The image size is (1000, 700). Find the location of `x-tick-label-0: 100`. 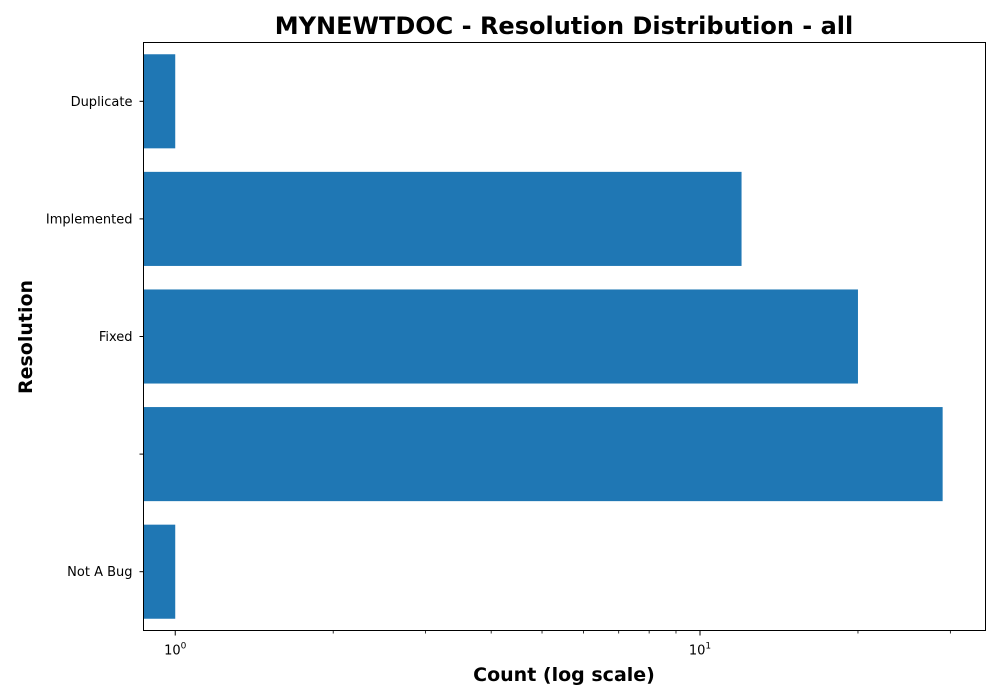

x-tick-label-0: 100 is located at coordinates (175, 650).